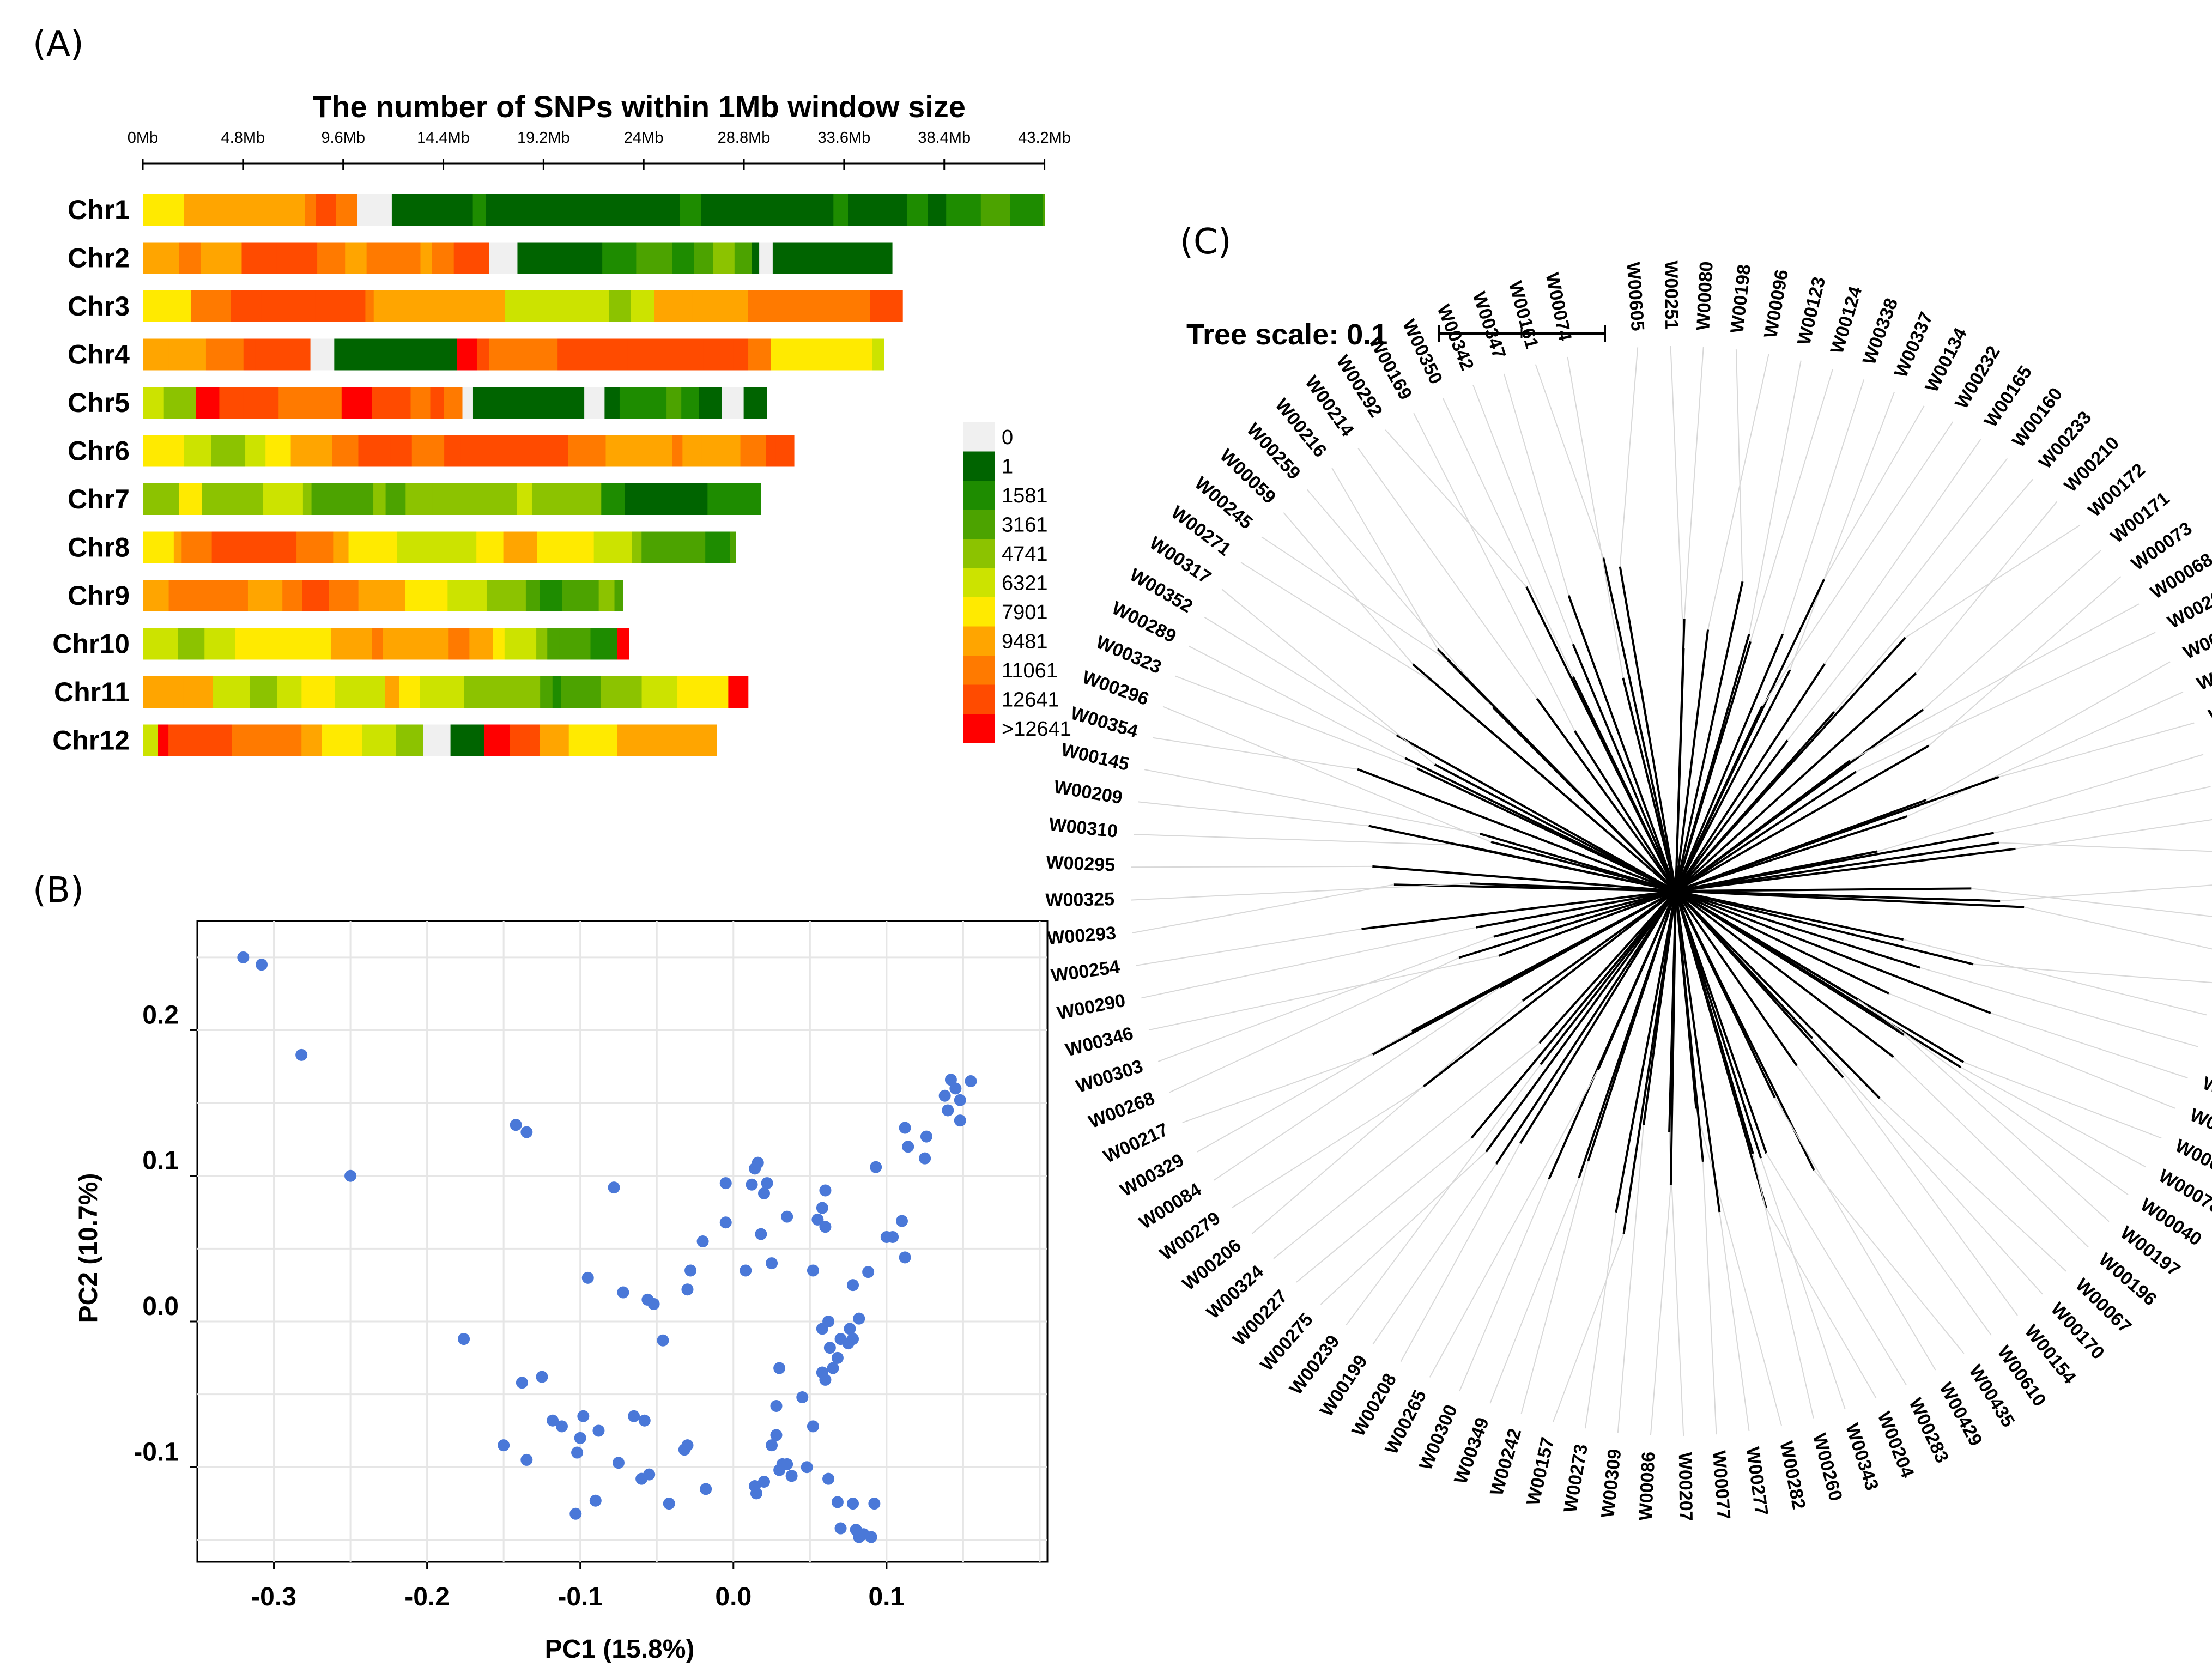  Describe the element at coordinates (1081, 863) in the screenshot. I see `tree-leaf-label: W00295` at that location.